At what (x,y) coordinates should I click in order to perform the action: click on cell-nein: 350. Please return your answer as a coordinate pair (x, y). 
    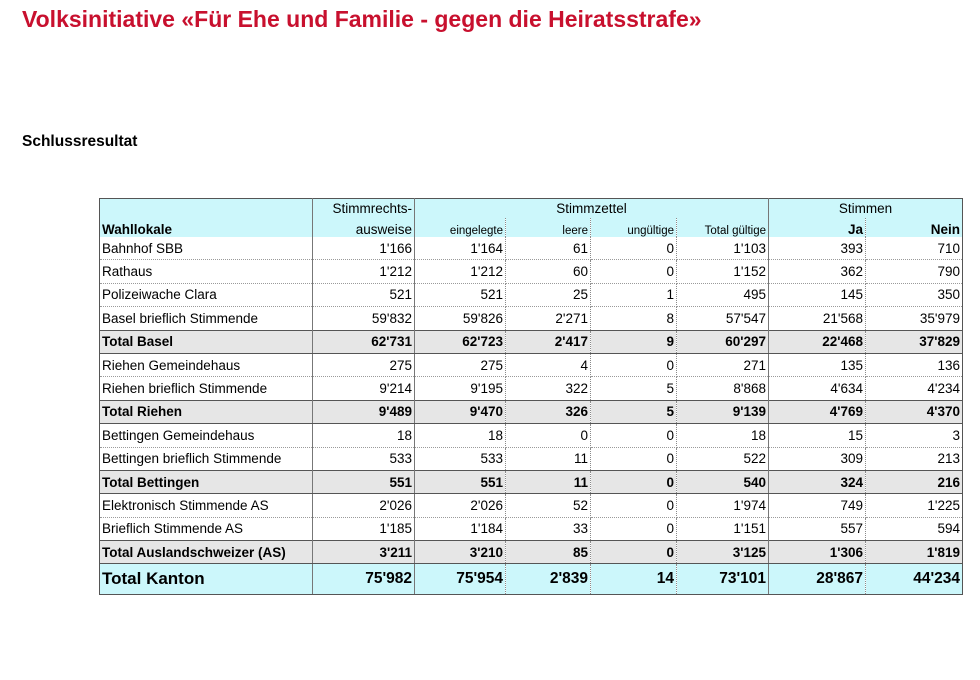
    Looking at the image, I should click on (914, 295).